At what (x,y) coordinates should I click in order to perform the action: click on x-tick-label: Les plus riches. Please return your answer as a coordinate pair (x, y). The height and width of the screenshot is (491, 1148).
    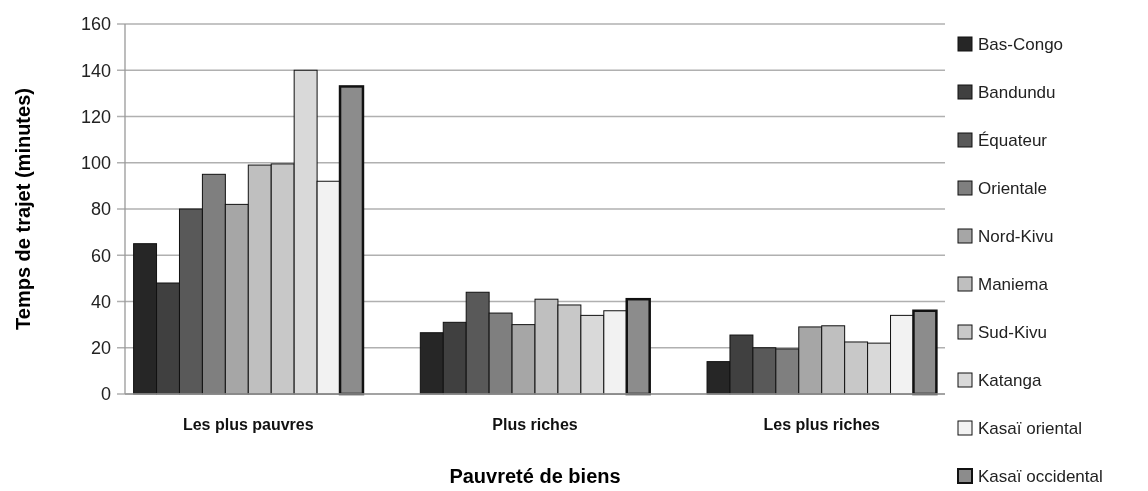
    Looking at the image, I should click on (822, 424).